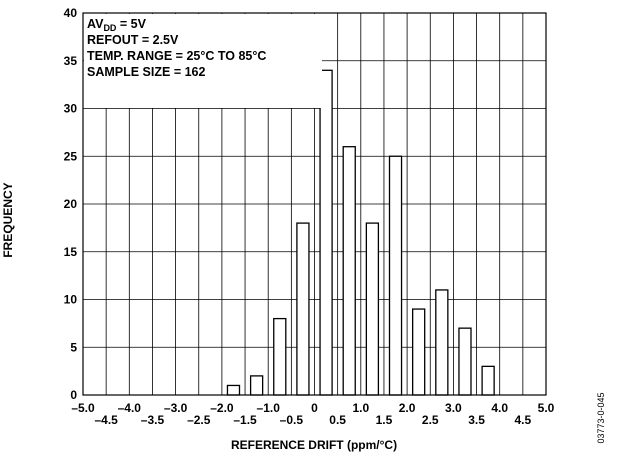 Image resolution: width=621 pixels, height=457 pixels. I want to click on x-tick-label-lower: –1.5, so click(245, 420).